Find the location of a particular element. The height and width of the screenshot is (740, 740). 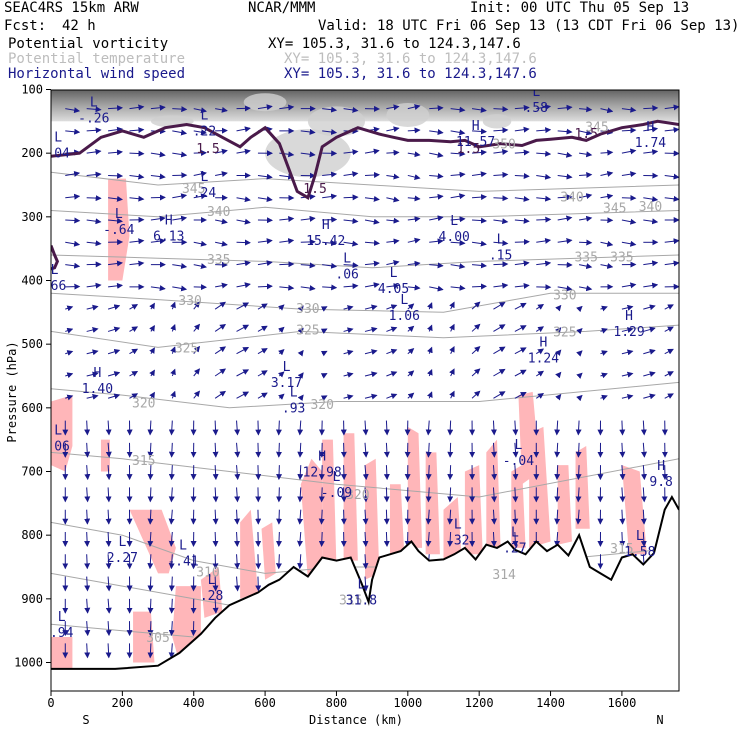

x-tick-label: 1200 is located at coordinates (479, 703).